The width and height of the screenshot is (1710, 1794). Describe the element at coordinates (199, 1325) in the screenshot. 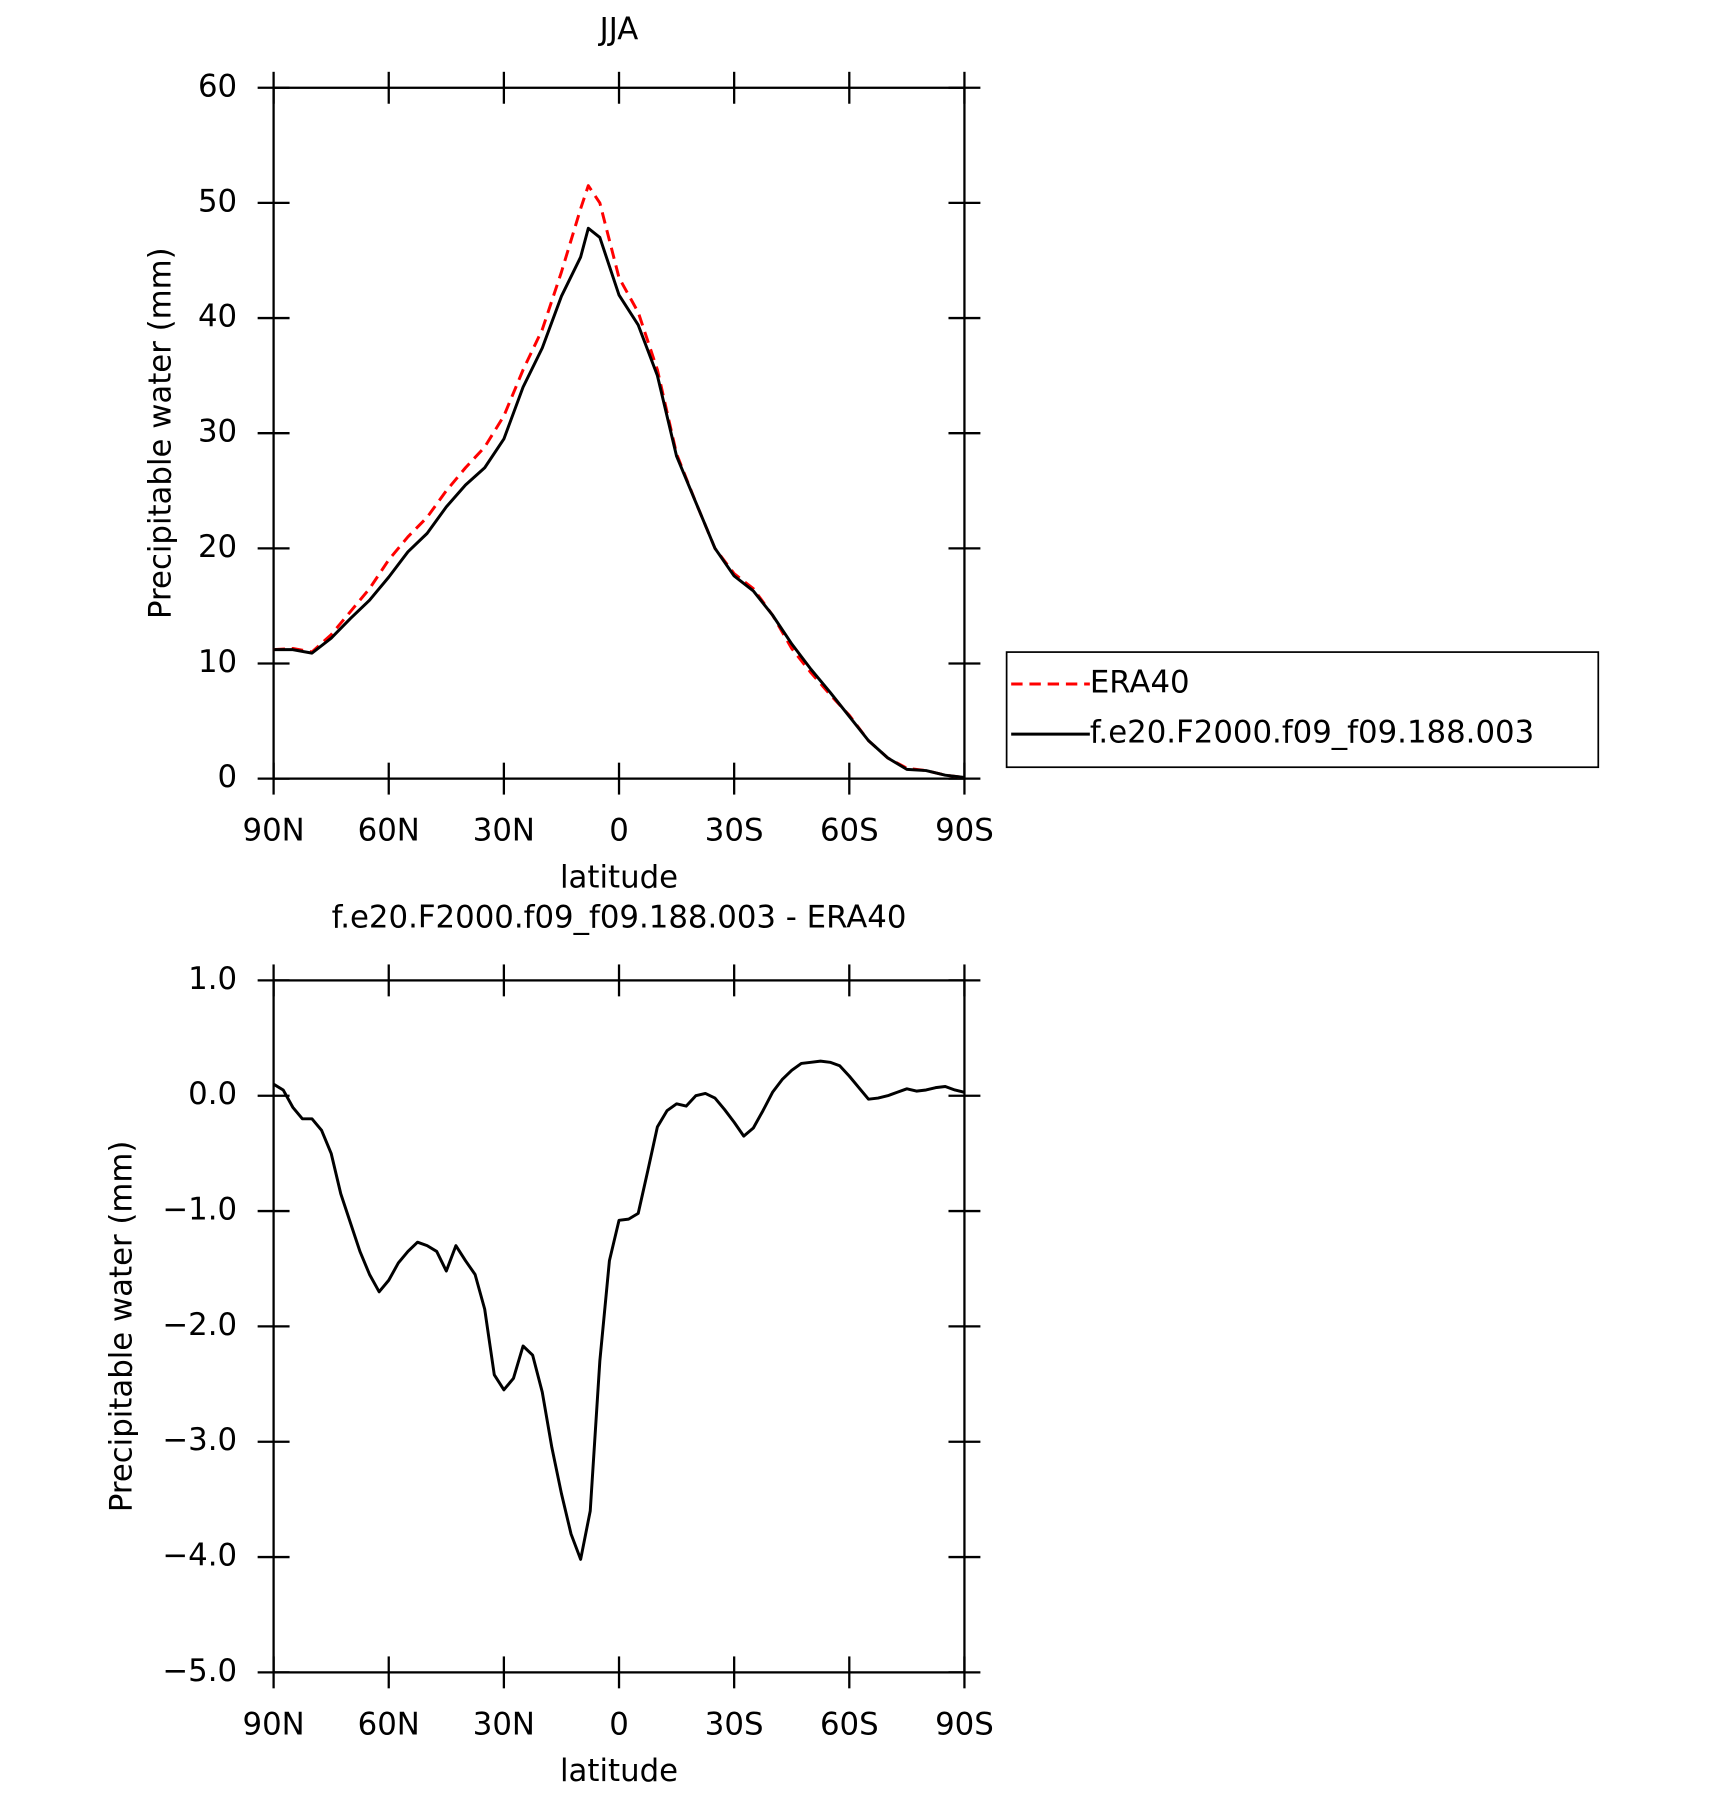

I see `y-tick-label: −2.0` at that location.